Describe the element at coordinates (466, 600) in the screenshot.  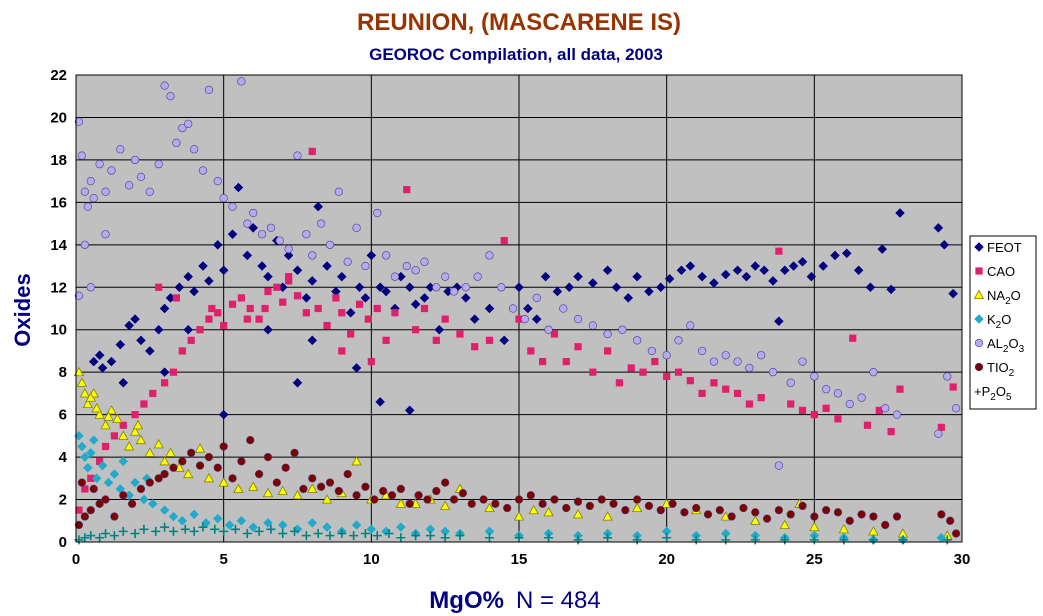
I see `x-axis-title: MgO%` at that location.